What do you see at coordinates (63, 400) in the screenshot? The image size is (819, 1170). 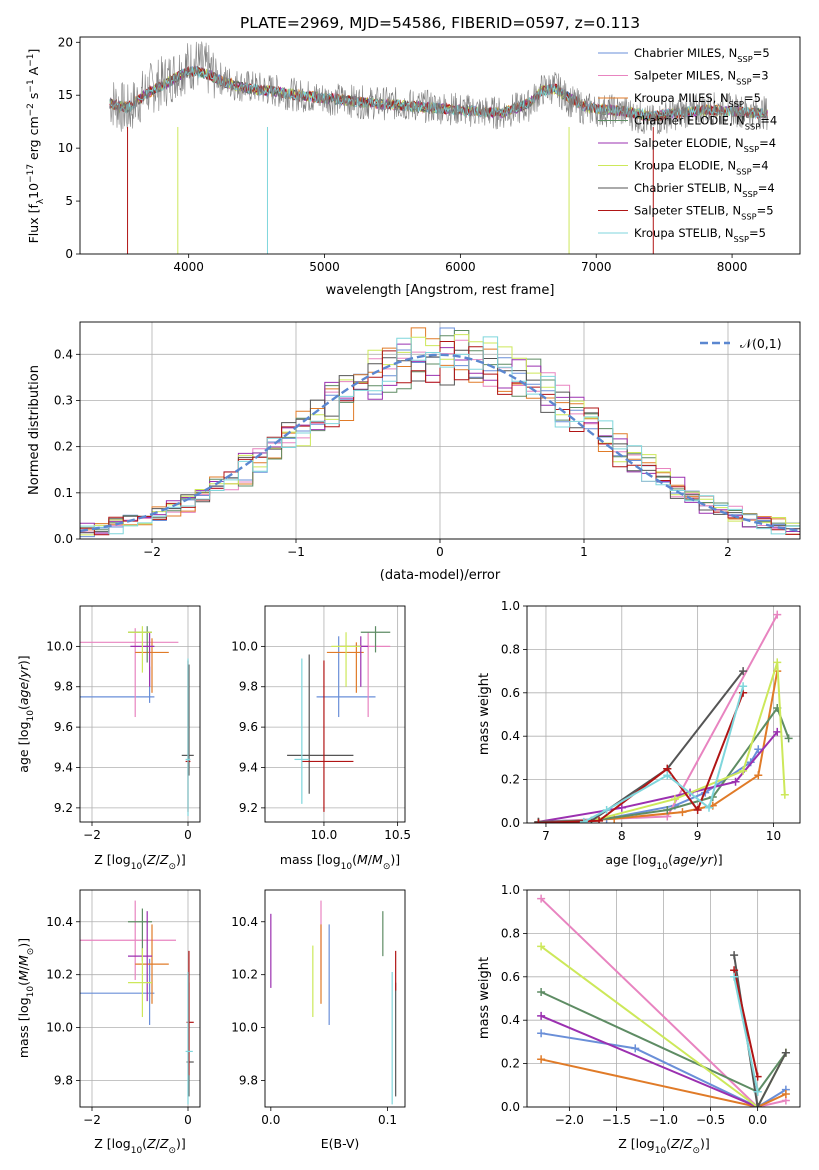 I see `y-tick-label: 0.3` at bounding box center [63, 400].